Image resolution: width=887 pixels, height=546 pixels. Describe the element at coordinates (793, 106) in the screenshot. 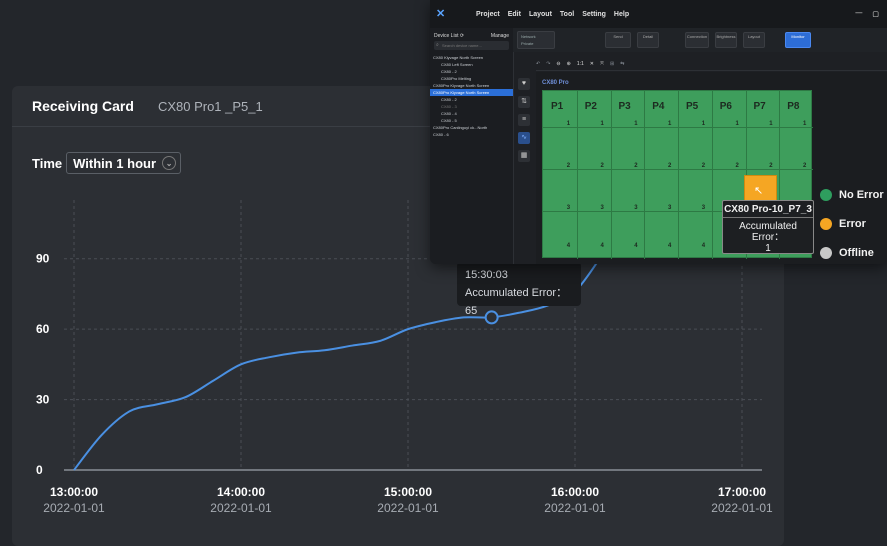

I see `port-label: P8` at that location.